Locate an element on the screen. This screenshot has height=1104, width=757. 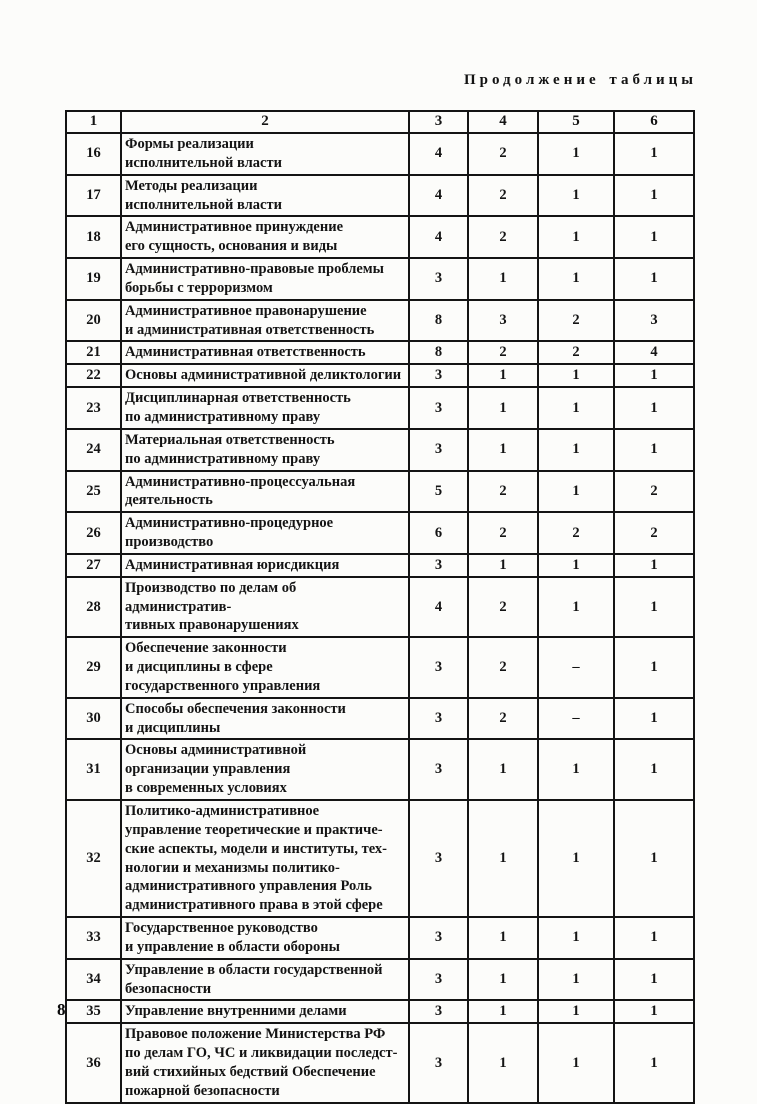
row-number-cell: 16 is located at coordinates (93, 154).